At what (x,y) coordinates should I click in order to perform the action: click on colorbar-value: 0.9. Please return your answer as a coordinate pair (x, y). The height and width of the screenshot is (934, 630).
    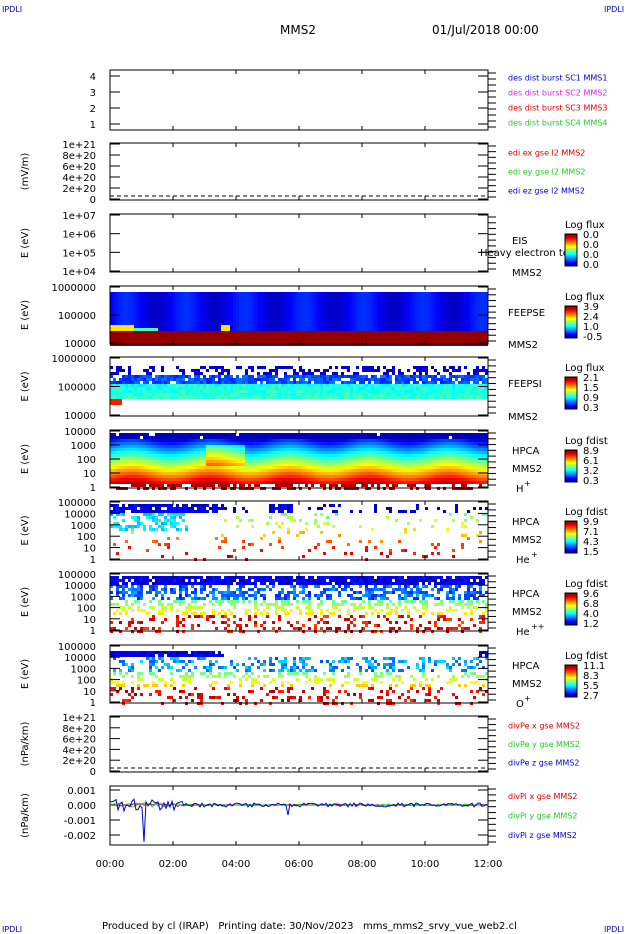
    Looking at the image, I should click on (591, 398).